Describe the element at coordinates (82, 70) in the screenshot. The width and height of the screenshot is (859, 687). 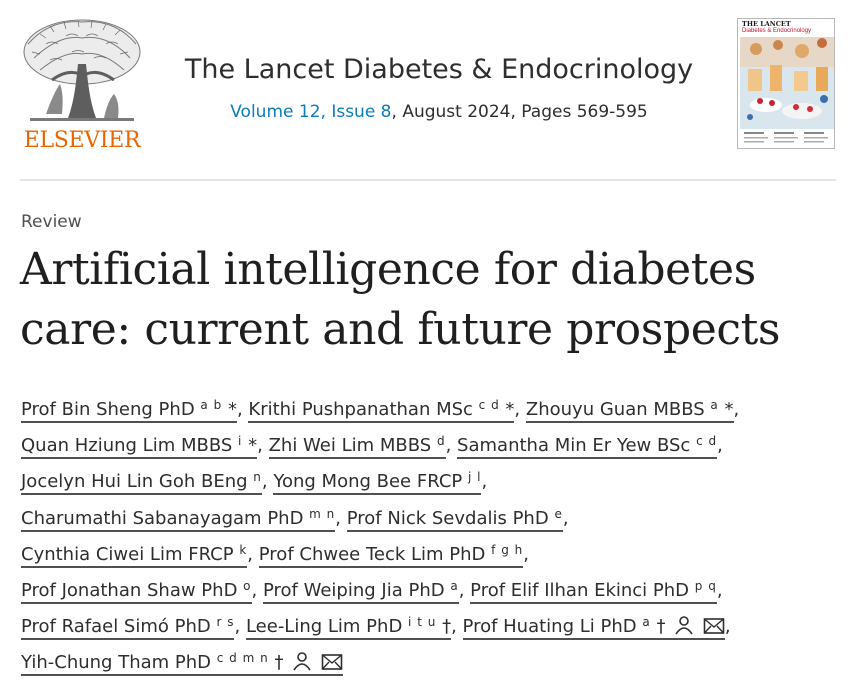
I see `tree-of-knowledge-icon` at that location.